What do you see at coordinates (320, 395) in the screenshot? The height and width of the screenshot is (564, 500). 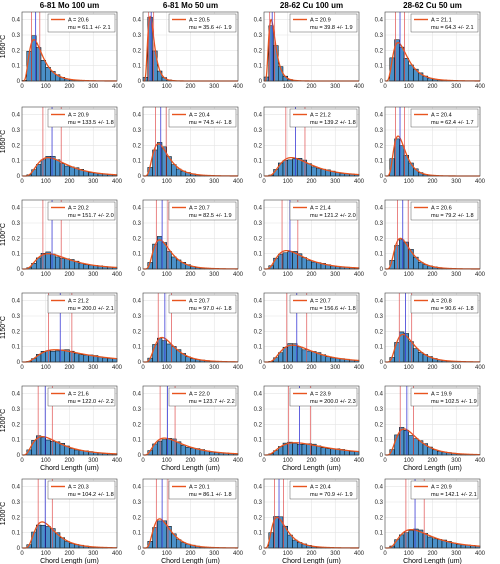 I see `legend-amplitude: A = 23.9` at bounding box center [320, 395].